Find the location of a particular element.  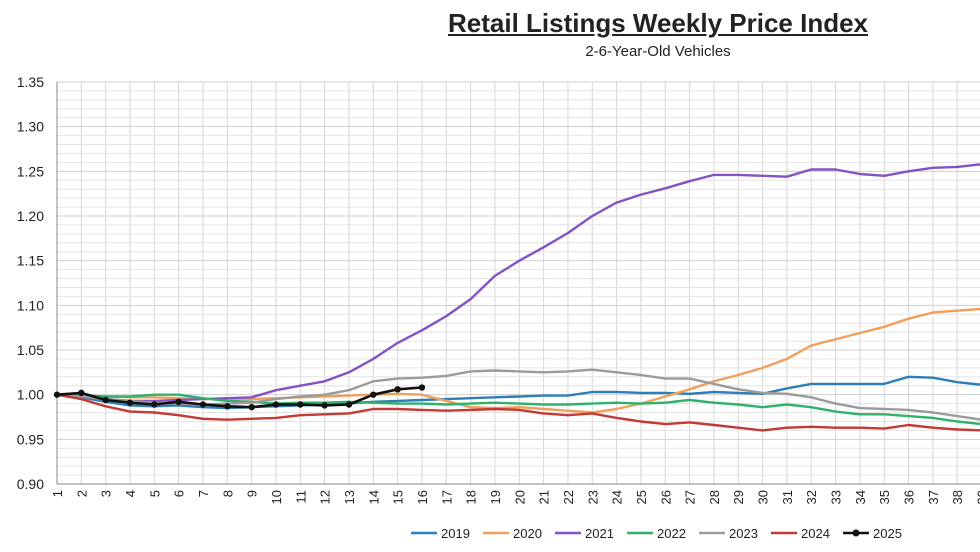

x-tick-label: 25 is located at coordinates (641, 497).